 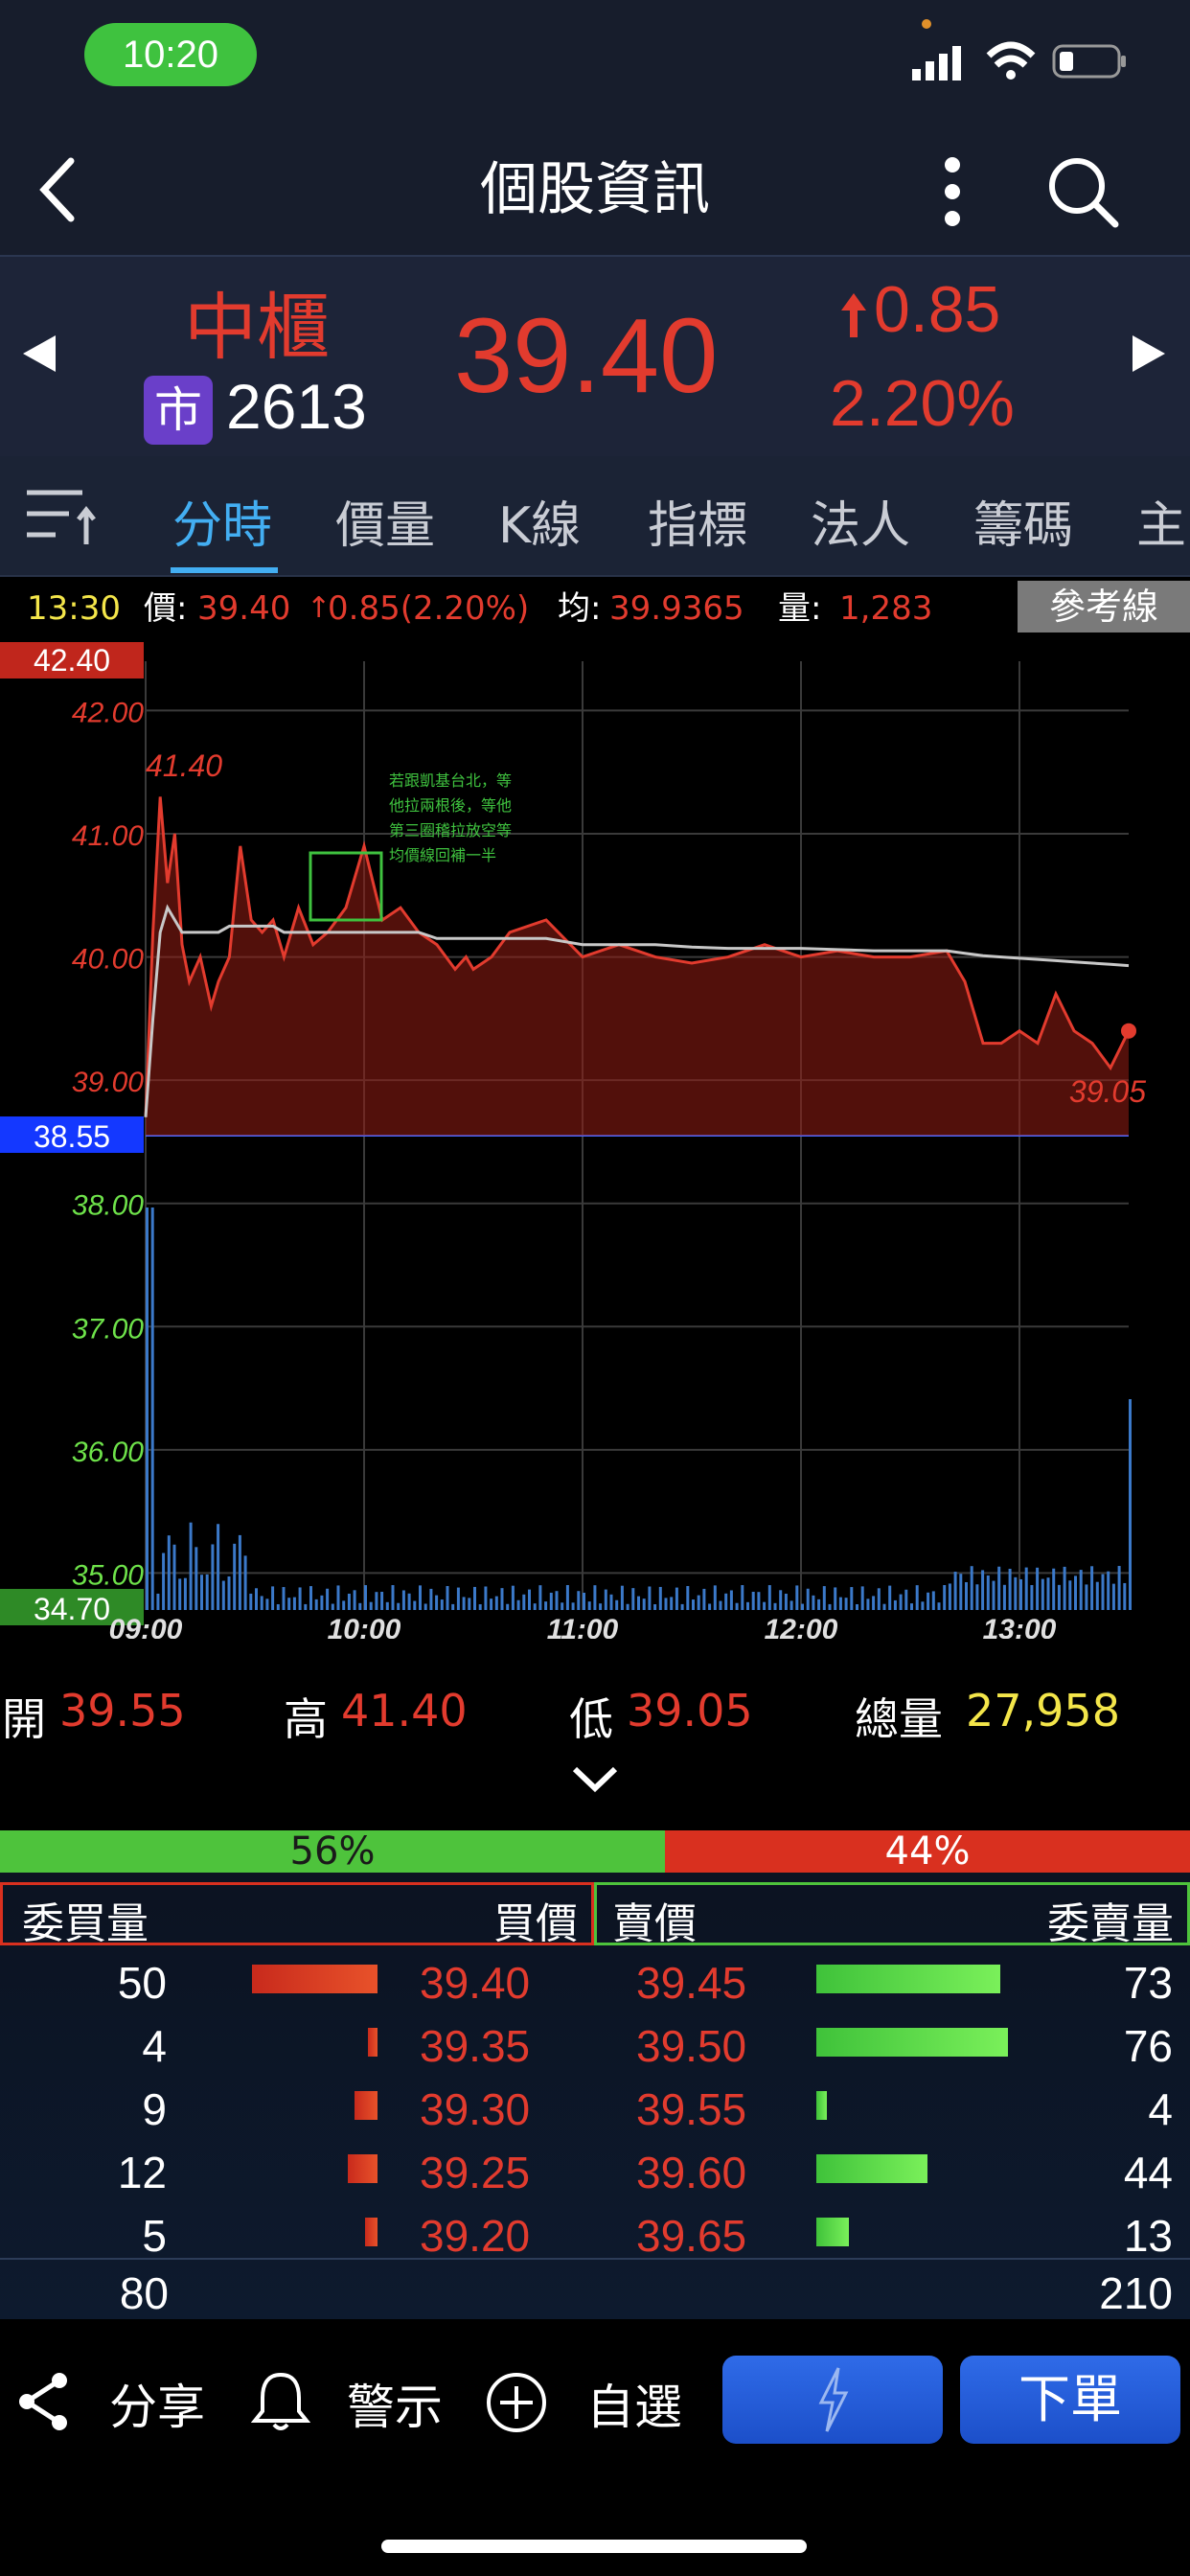 I want to click on ask-header: 賣價 委賣量, so click(x=892, y=1915).